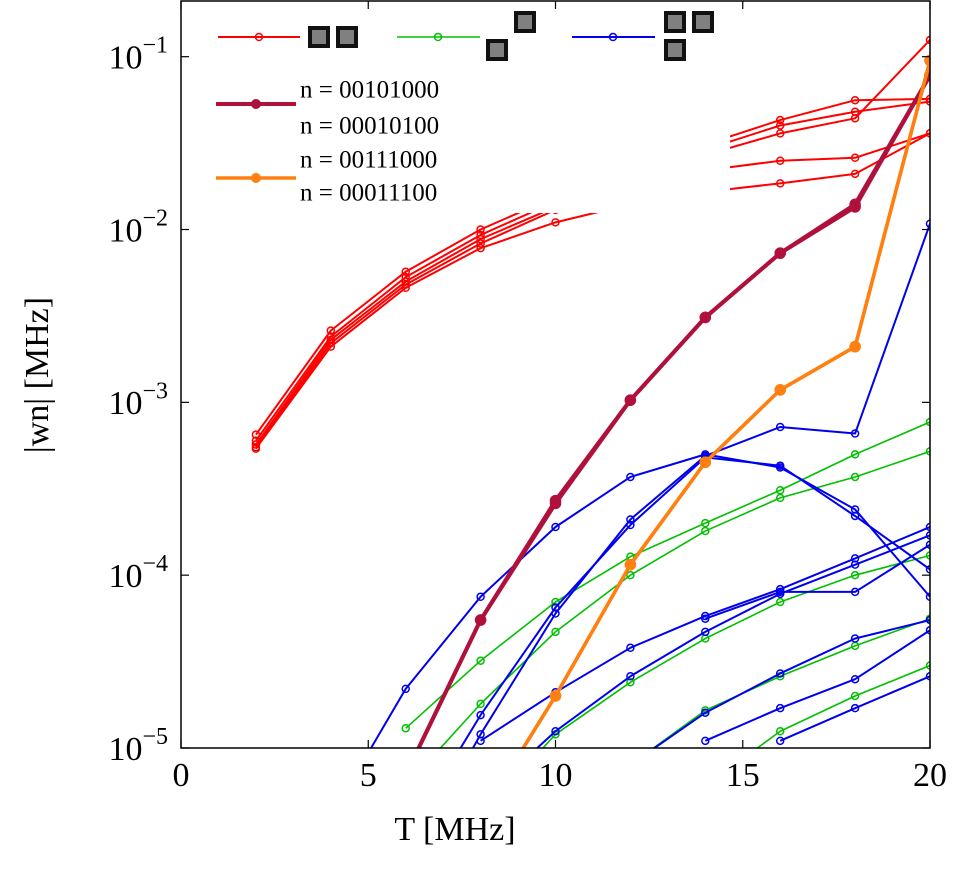 This screenshot has height=878, width=965. What do you see at coordinates (181, 775) in the screenshot?
I see `x-tick-label: 0` at bounding box center [181, 775].